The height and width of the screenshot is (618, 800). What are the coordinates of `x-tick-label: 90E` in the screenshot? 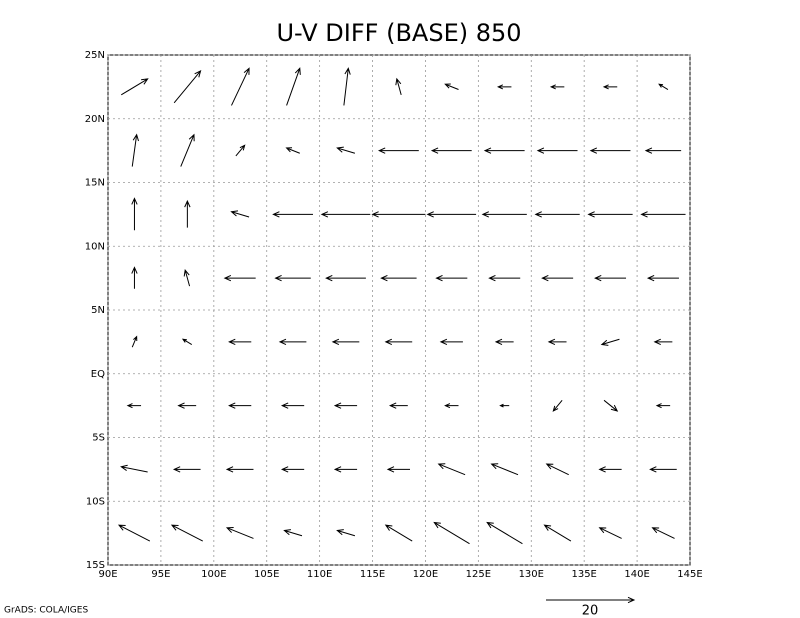 It's located at (107, 574).